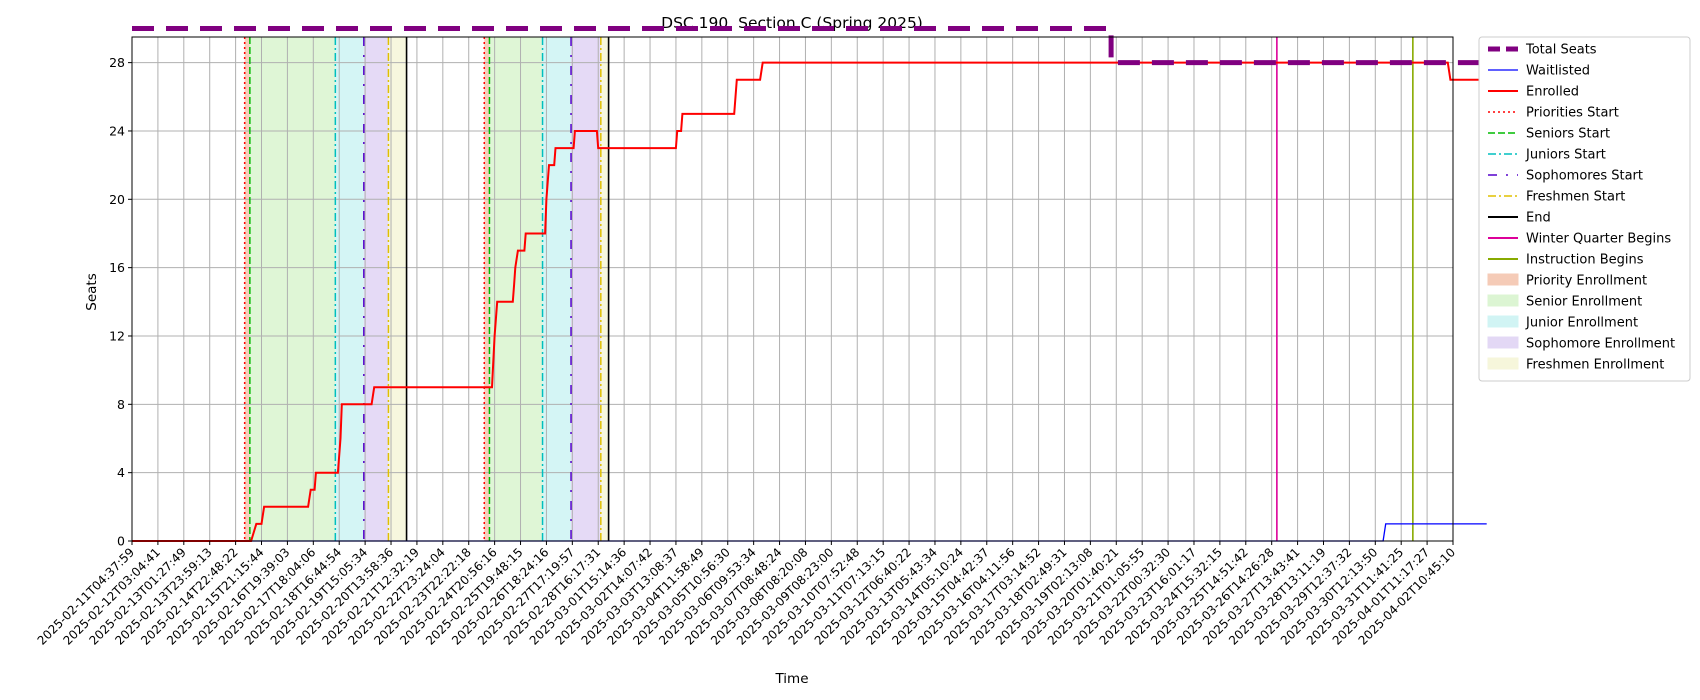  What do you see at coordinates (121, 472) in the screenshot?
I see `y-tick-label: 4` at bounding box center [121, 472].